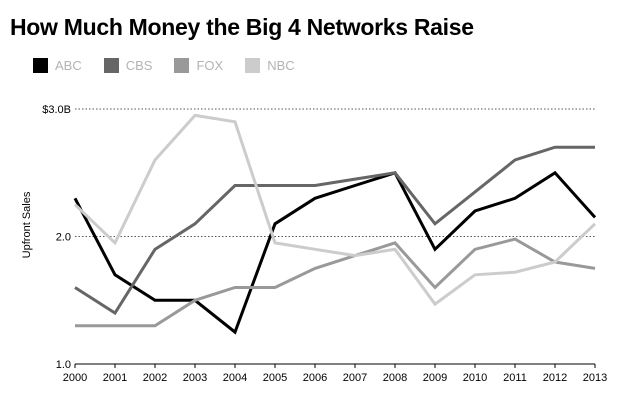  Describe the element at coordinates (56, 110) in the screenshot. I see `y-tick-label-2: $3.0B` at that location.